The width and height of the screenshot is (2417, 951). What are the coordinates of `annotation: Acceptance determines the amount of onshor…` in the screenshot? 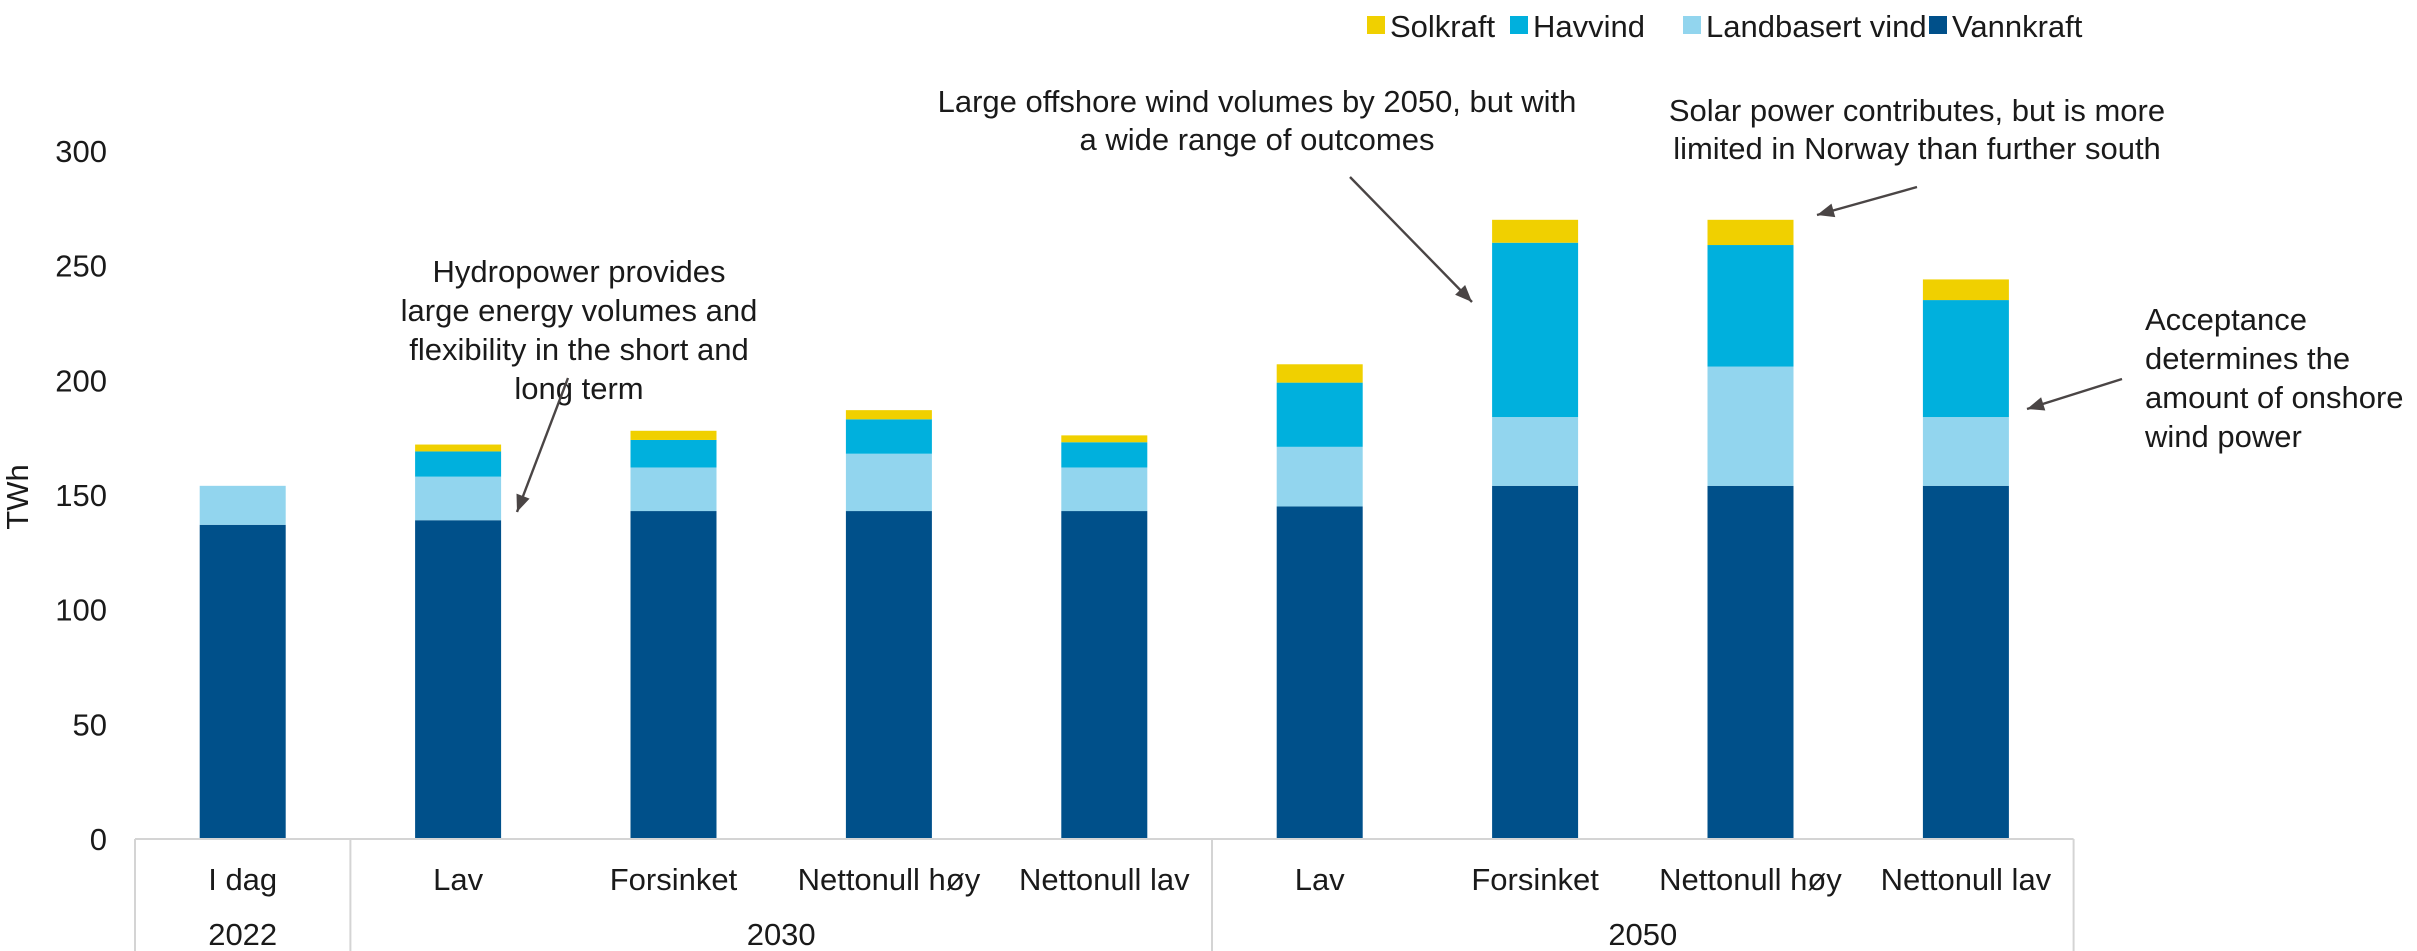 It's located at (2215, 378).